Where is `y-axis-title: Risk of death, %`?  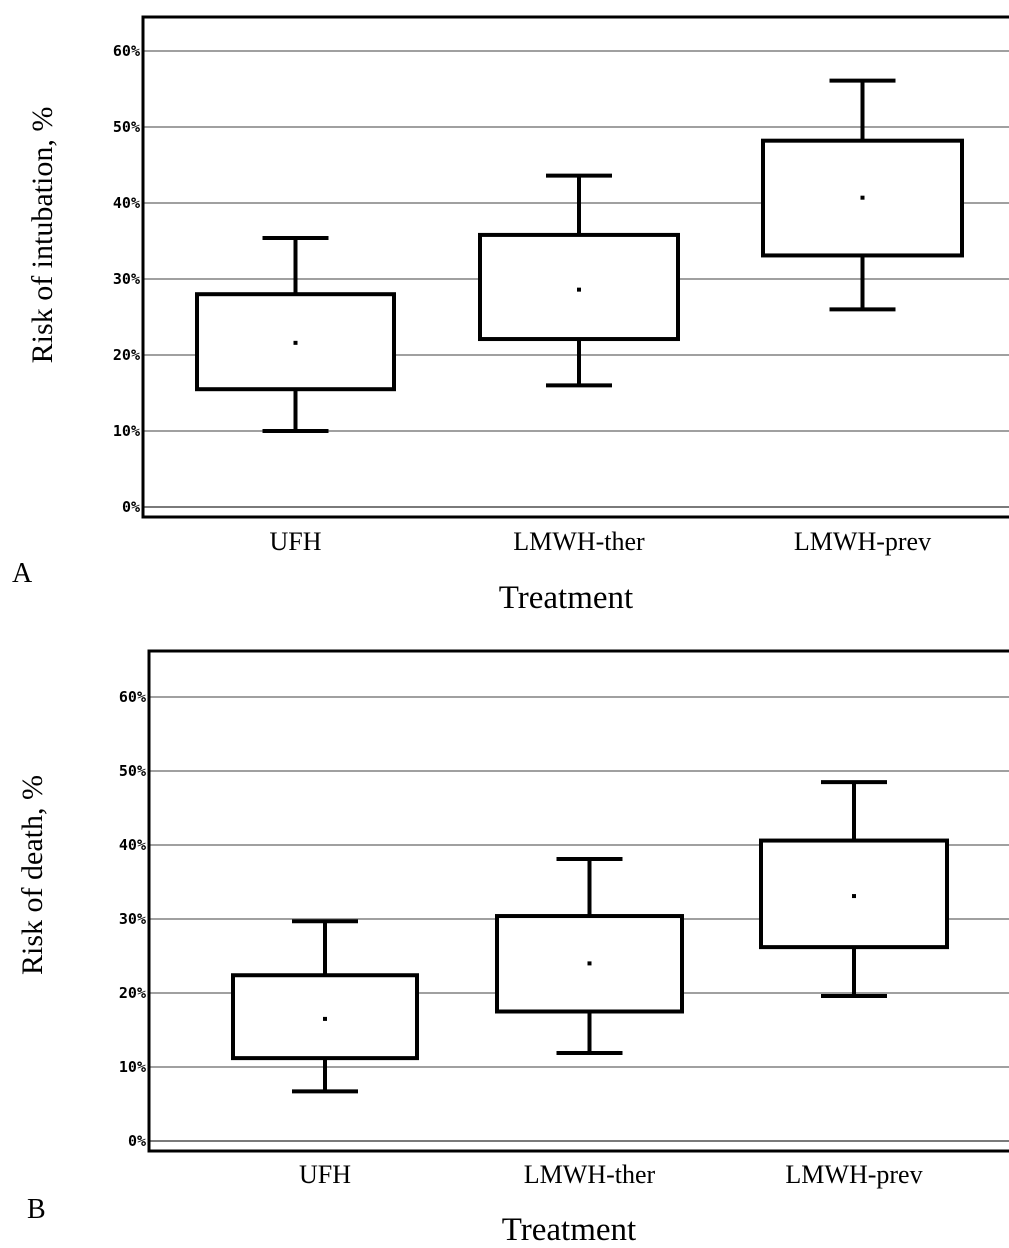 y-axis-title: Risk of death, % is located at coordinates (32, 875).